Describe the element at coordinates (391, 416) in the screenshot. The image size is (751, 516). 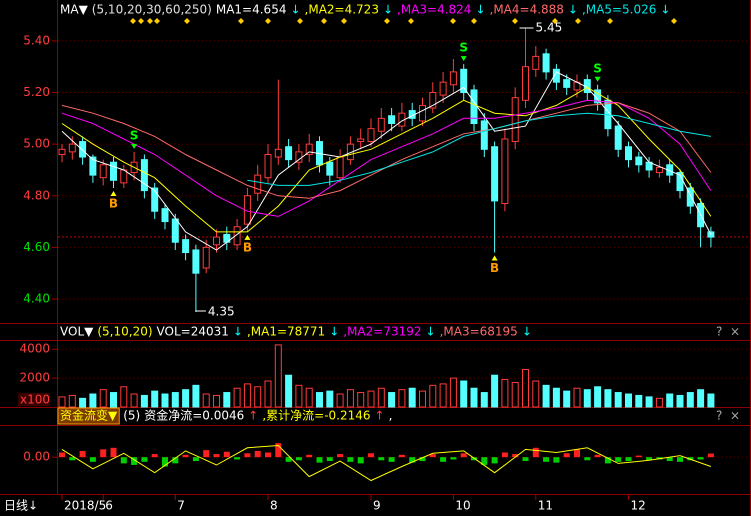
I see `legend-item: ,` at that location.